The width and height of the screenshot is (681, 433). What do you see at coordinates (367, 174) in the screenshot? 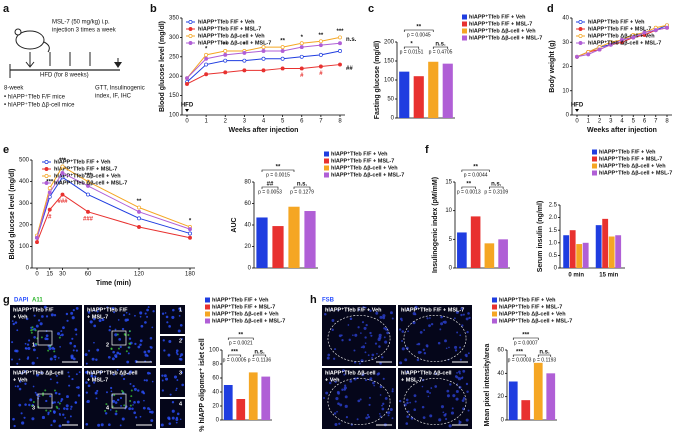
I see `legend-label: hIAPP⁺Tfeb Δβ-cell + MSL-7` at bounding box center [367, 174].